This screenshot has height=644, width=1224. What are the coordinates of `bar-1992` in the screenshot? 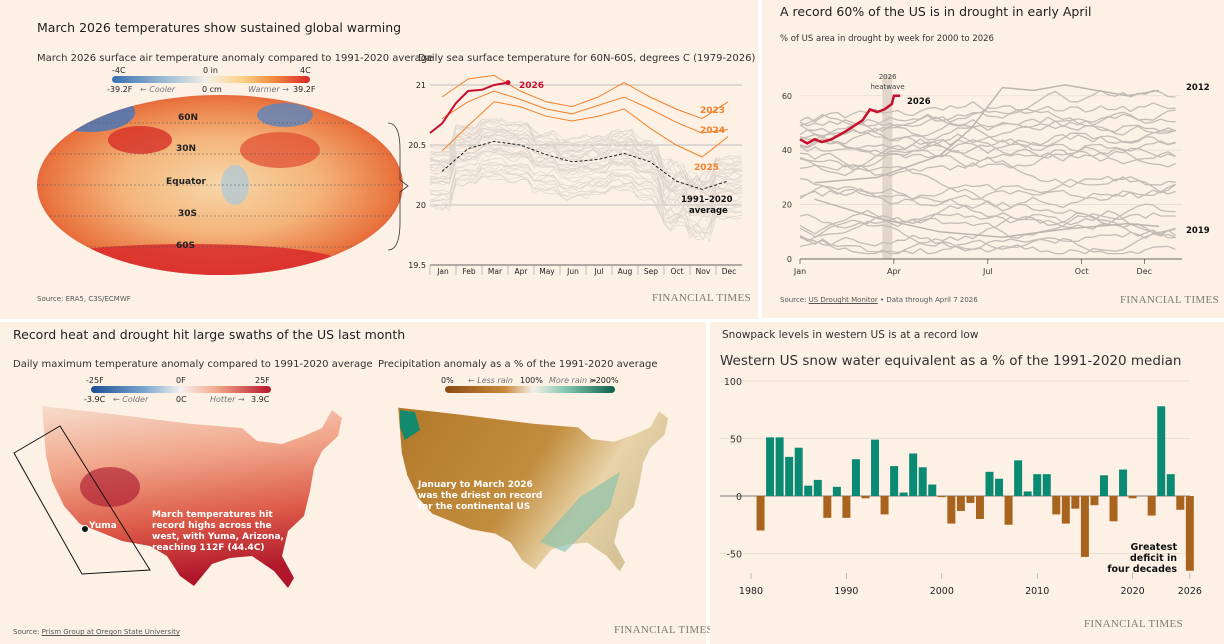 It's located at (865, 497).